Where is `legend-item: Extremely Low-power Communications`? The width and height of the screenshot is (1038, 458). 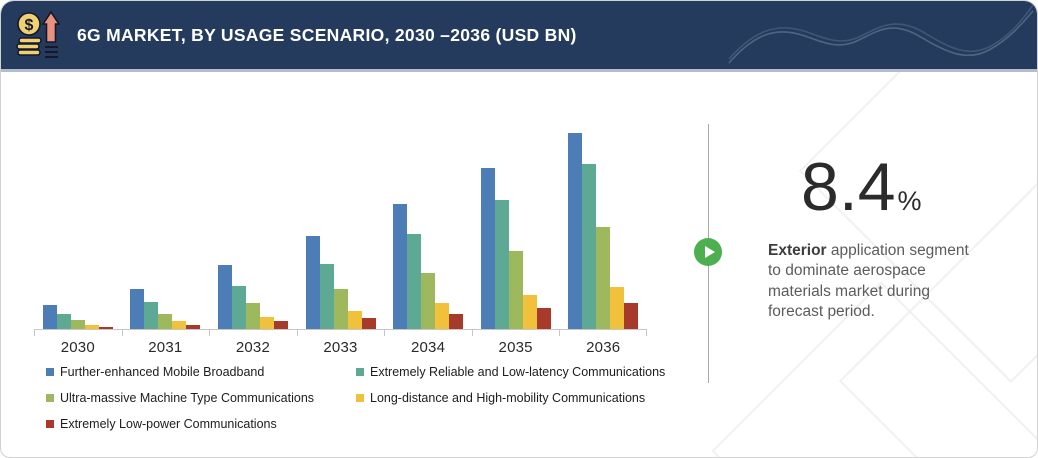
legend-item: Extremely Low-power Communications is located at coordinates (201, 424).